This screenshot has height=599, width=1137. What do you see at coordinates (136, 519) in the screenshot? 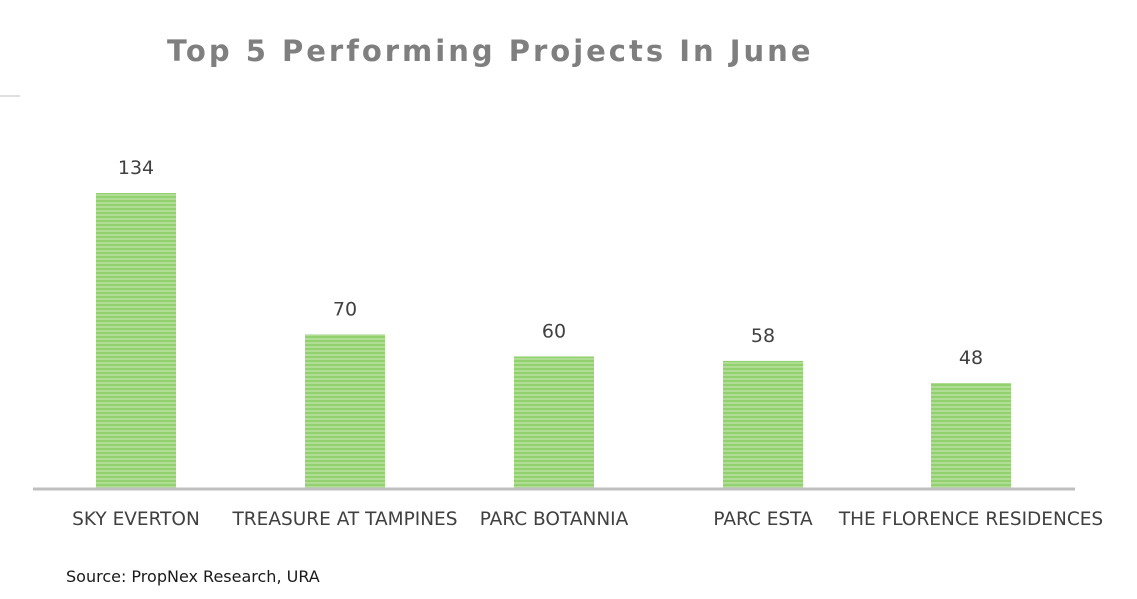
I see `category-label-0: SKY EVERTON` at bounding box center [136, 519].